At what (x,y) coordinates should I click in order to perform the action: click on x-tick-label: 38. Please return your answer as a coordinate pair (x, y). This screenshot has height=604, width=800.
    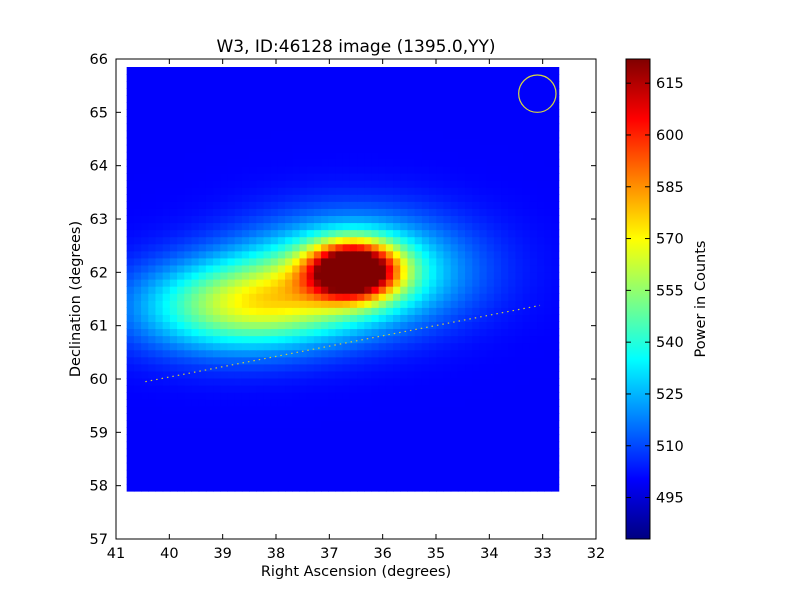
    Looking at the image, I should click on (276, 554).